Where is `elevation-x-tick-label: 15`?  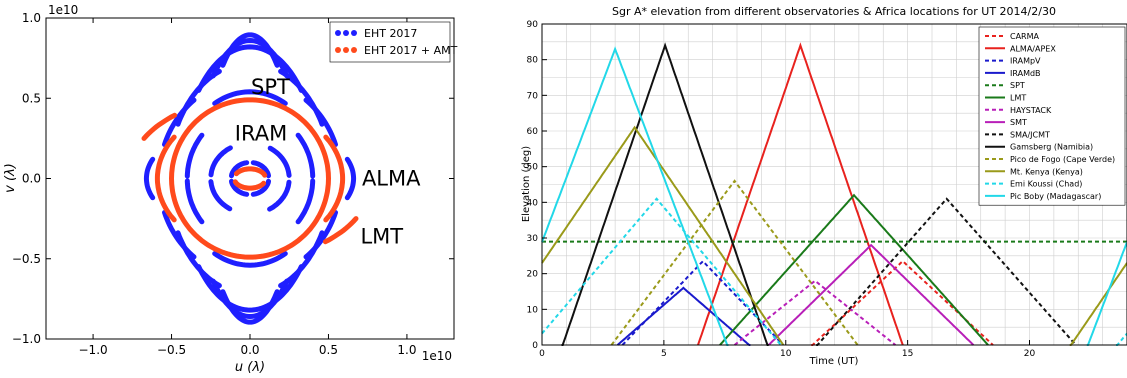 elevation-x-tick-label: 15 is located at coordinates (907, 354).